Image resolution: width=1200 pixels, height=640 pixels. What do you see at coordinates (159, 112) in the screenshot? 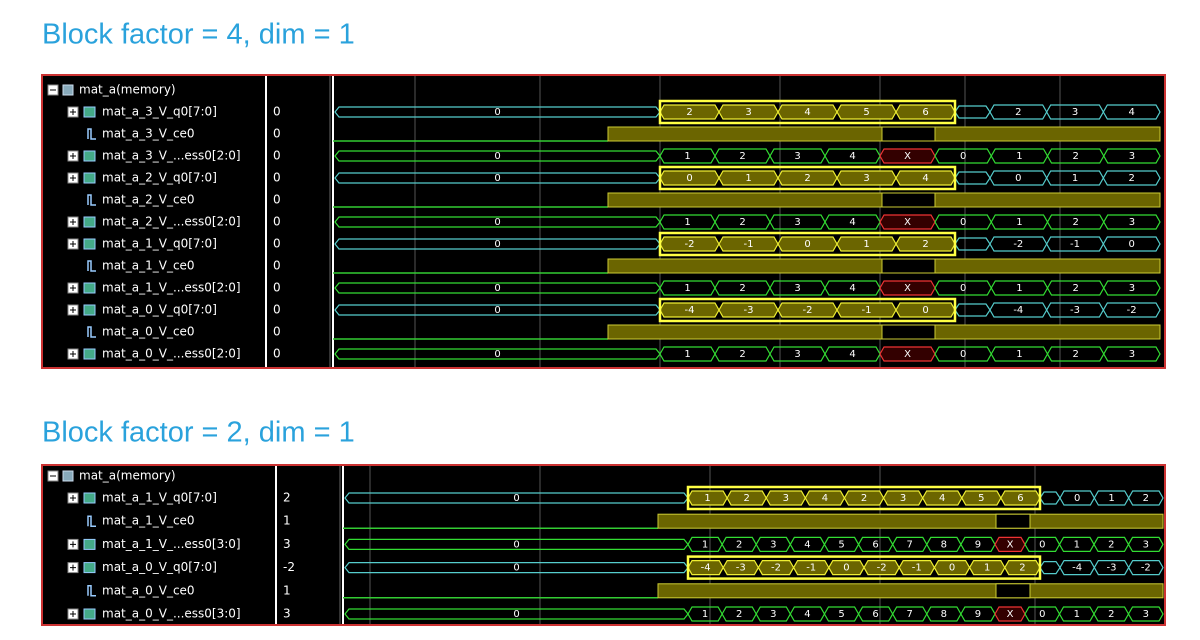
I see `signal-name: mat_a_3_V_q0[7:0]` at bounding box center [159, 112].